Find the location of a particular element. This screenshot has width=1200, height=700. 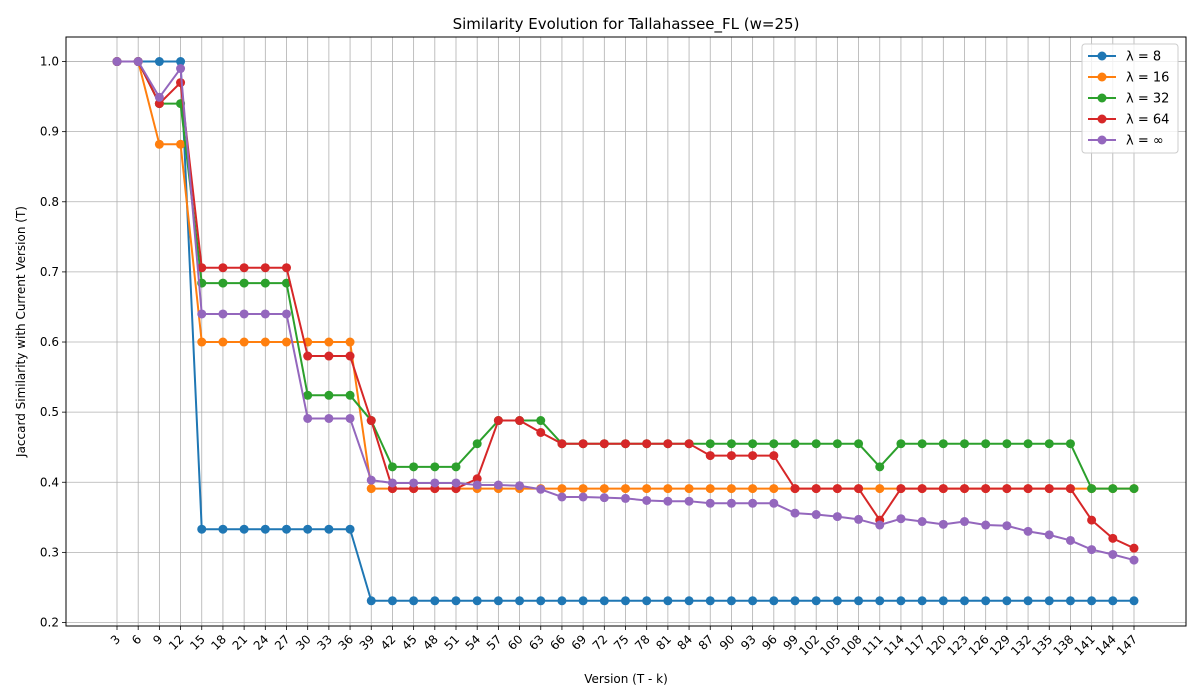

x-tick-label: 69 is located at coordinates (579, 642).